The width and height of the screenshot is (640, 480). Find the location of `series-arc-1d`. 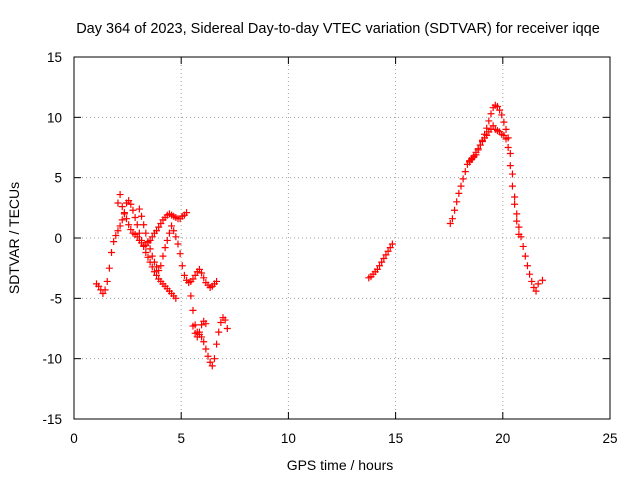

series-arc-1d is located at coordinates (178, 248).